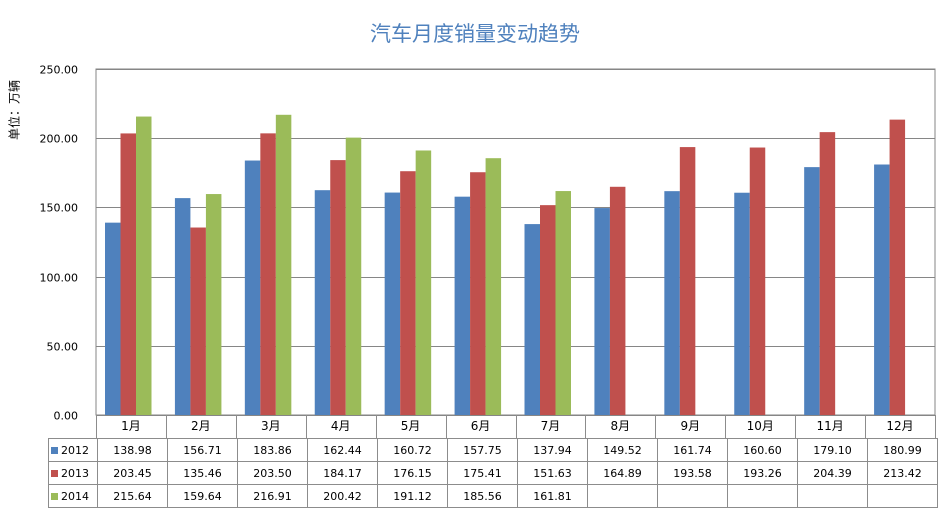 This screenshot has height=510, width=950. I want to click on legend-label: 2014, so click(75, 496).